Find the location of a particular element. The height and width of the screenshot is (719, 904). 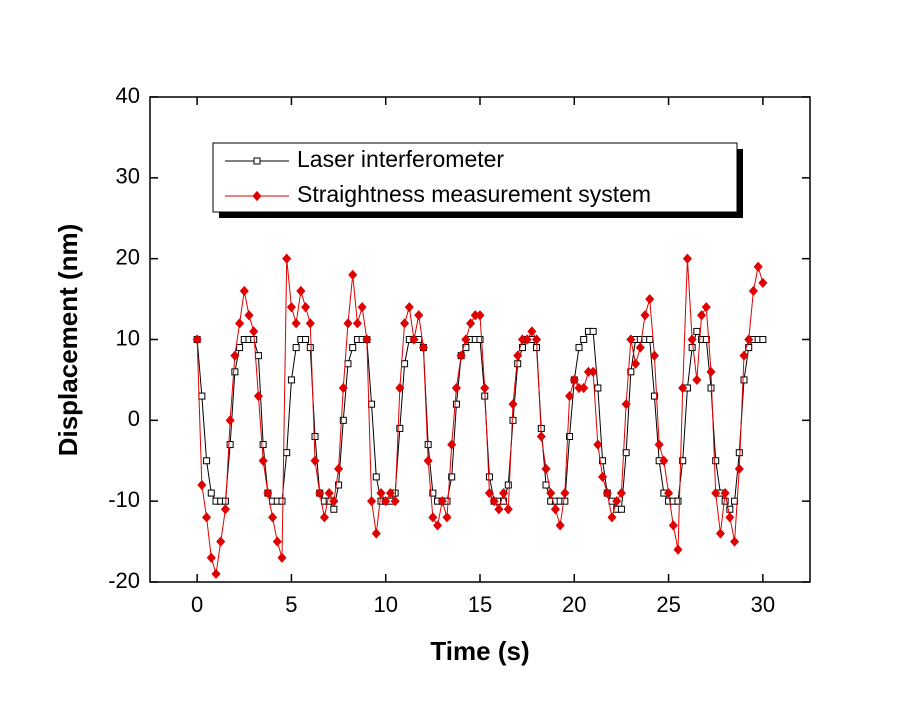

legend-marker is located at coordinates (257, 161).